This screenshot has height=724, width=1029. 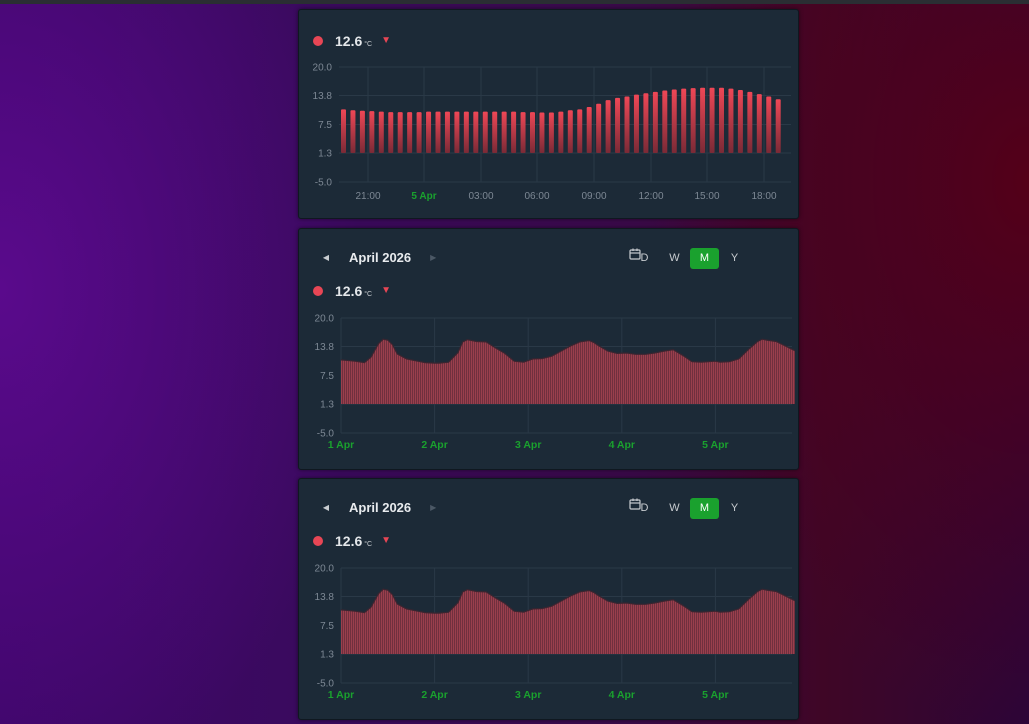 I want to click on y-tick-label: 13.8, so click(x=323, y=96).